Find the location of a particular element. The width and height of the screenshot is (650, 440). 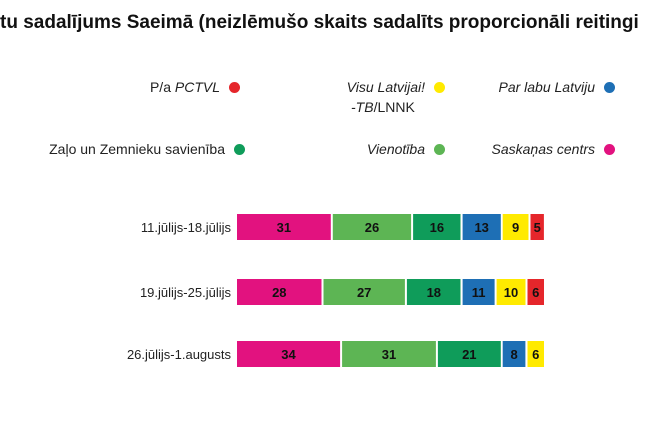

legend-label-visu-latvijai: Visu Latvijai! is located at coordinates (385, 87).